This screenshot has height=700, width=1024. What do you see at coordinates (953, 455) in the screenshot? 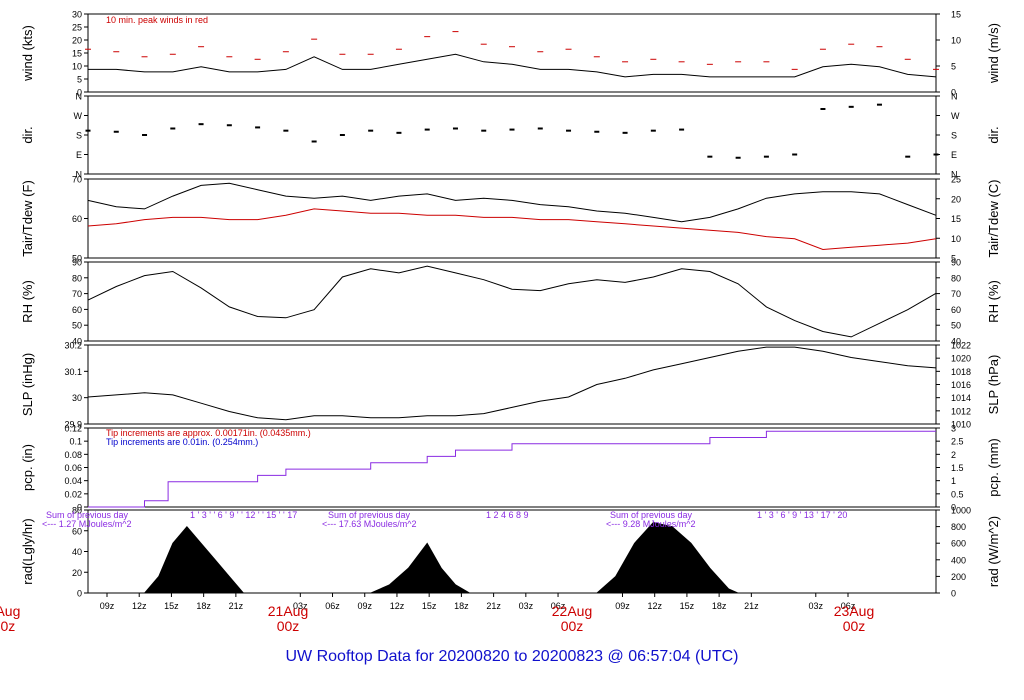
I see `right-tick-label: 2` at bounding box center [953, 455].